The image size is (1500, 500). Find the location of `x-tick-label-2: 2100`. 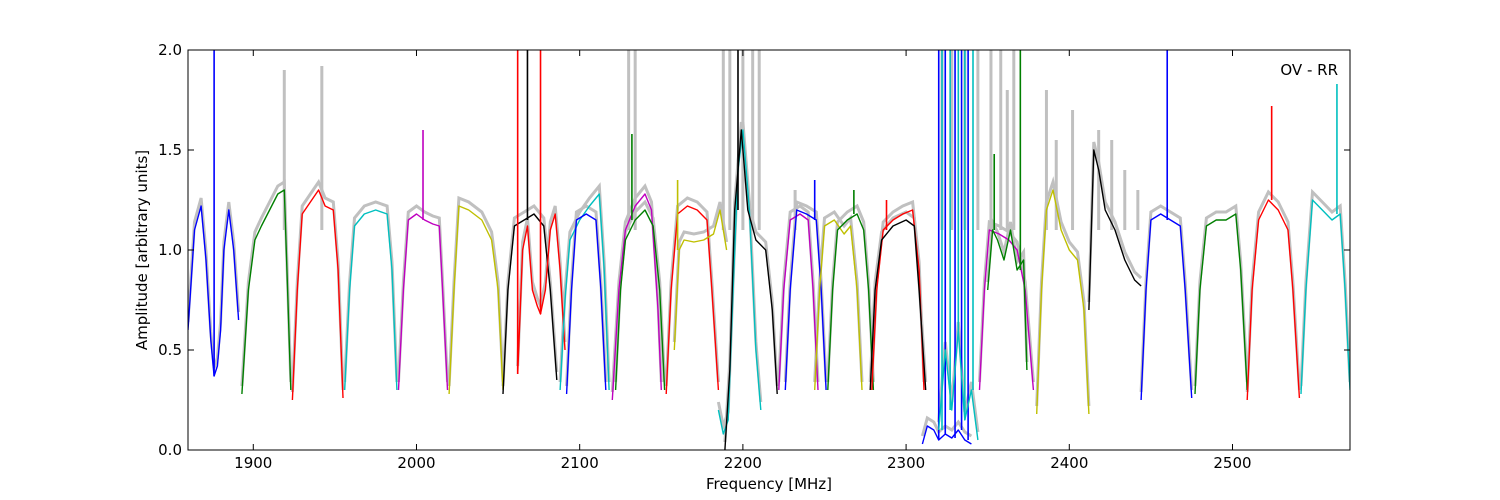

x-tick-label-2: 2100 is located at coordinates (580, 463).